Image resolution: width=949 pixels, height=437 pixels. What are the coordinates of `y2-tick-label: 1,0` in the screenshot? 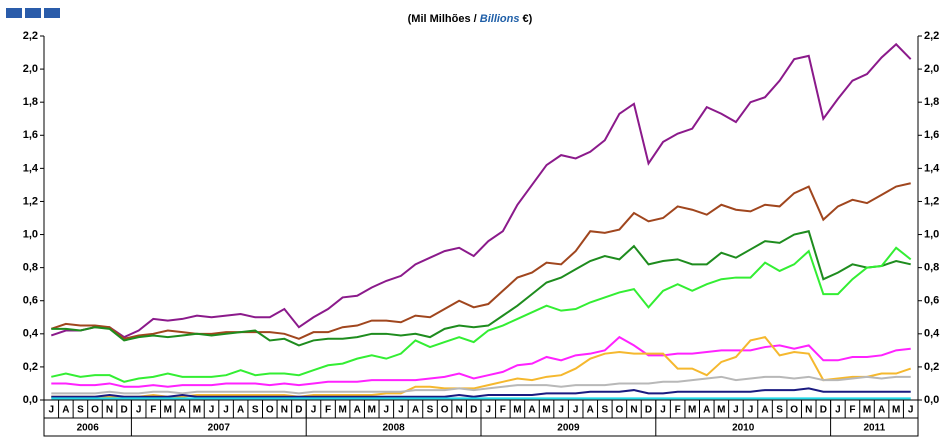 It's located at (931, 234).